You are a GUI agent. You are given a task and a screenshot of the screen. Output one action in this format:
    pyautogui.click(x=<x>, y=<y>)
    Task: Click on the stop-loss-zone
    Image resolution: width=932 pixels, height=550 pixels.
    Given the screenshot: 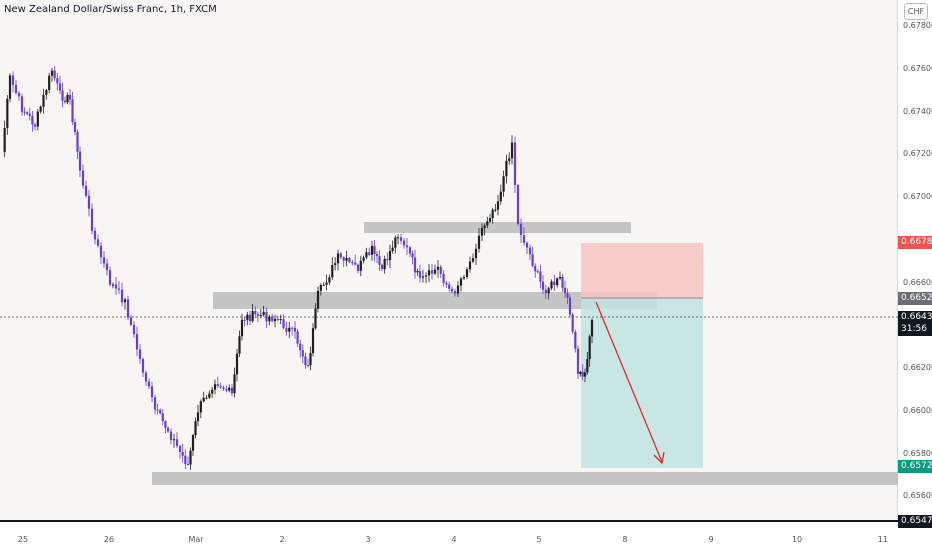 What is the action you would take?
    pyautogui.click(x=642, y=270)
    